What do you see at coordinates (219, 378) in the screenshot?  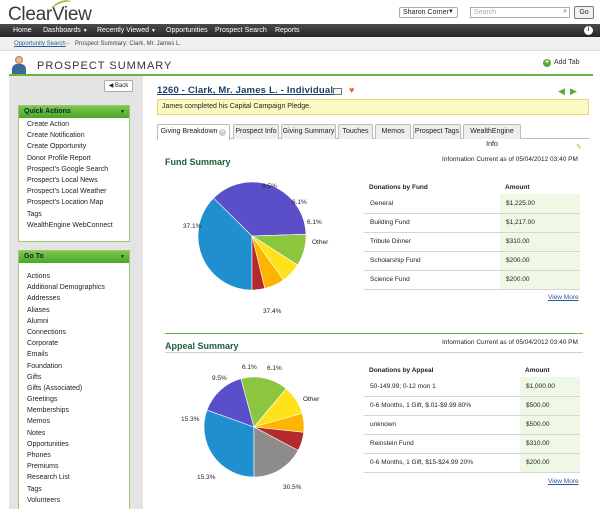 I see `appeal-pie-label: 9.5%` at bounding box center [219, 378].